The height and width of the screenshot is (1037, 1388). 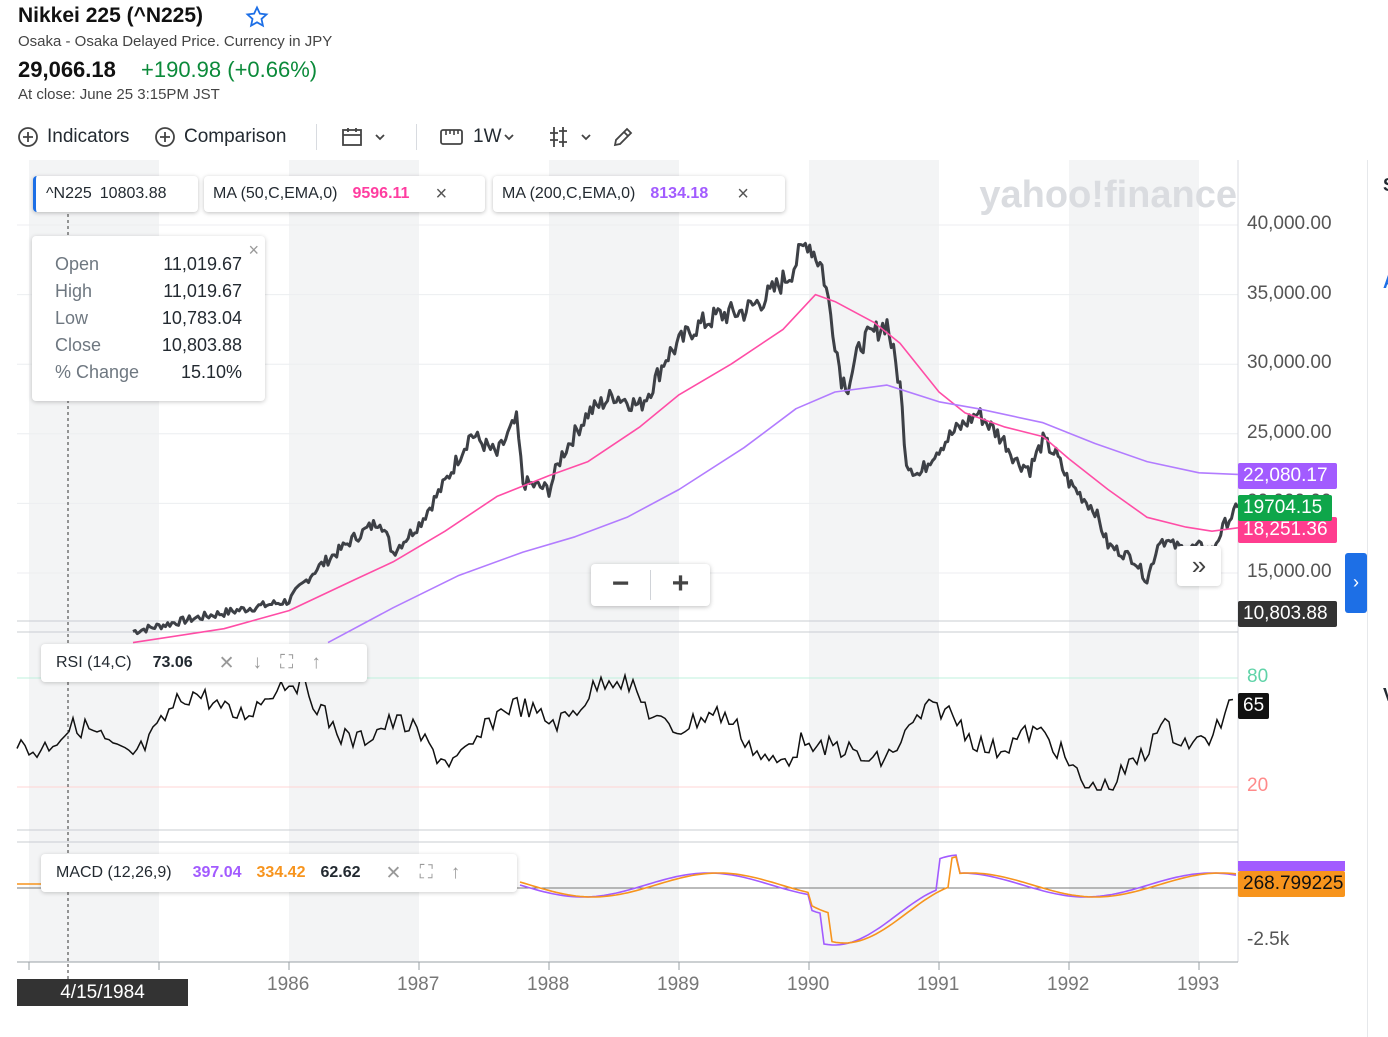 I want to click on macd-histogram-value: 62.62, so click(x=340, y=872).